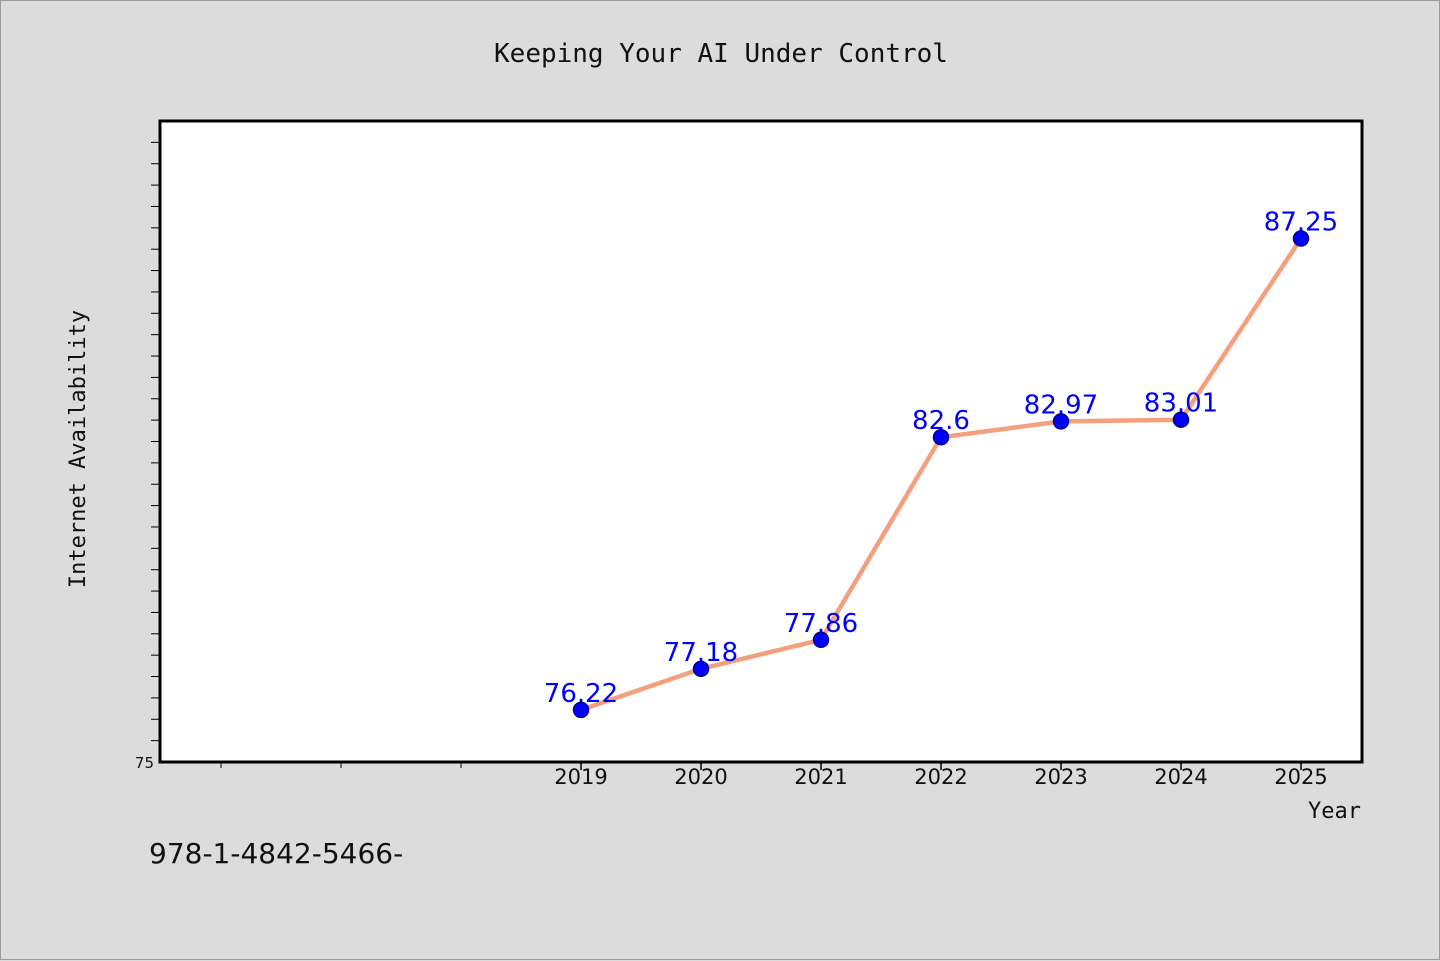 The image size is (1440, 961). What do you see at coordinates (1060, 777) in the screenshot?
I see `x-tick-label: 2023` at bounding box center [1060, 777].